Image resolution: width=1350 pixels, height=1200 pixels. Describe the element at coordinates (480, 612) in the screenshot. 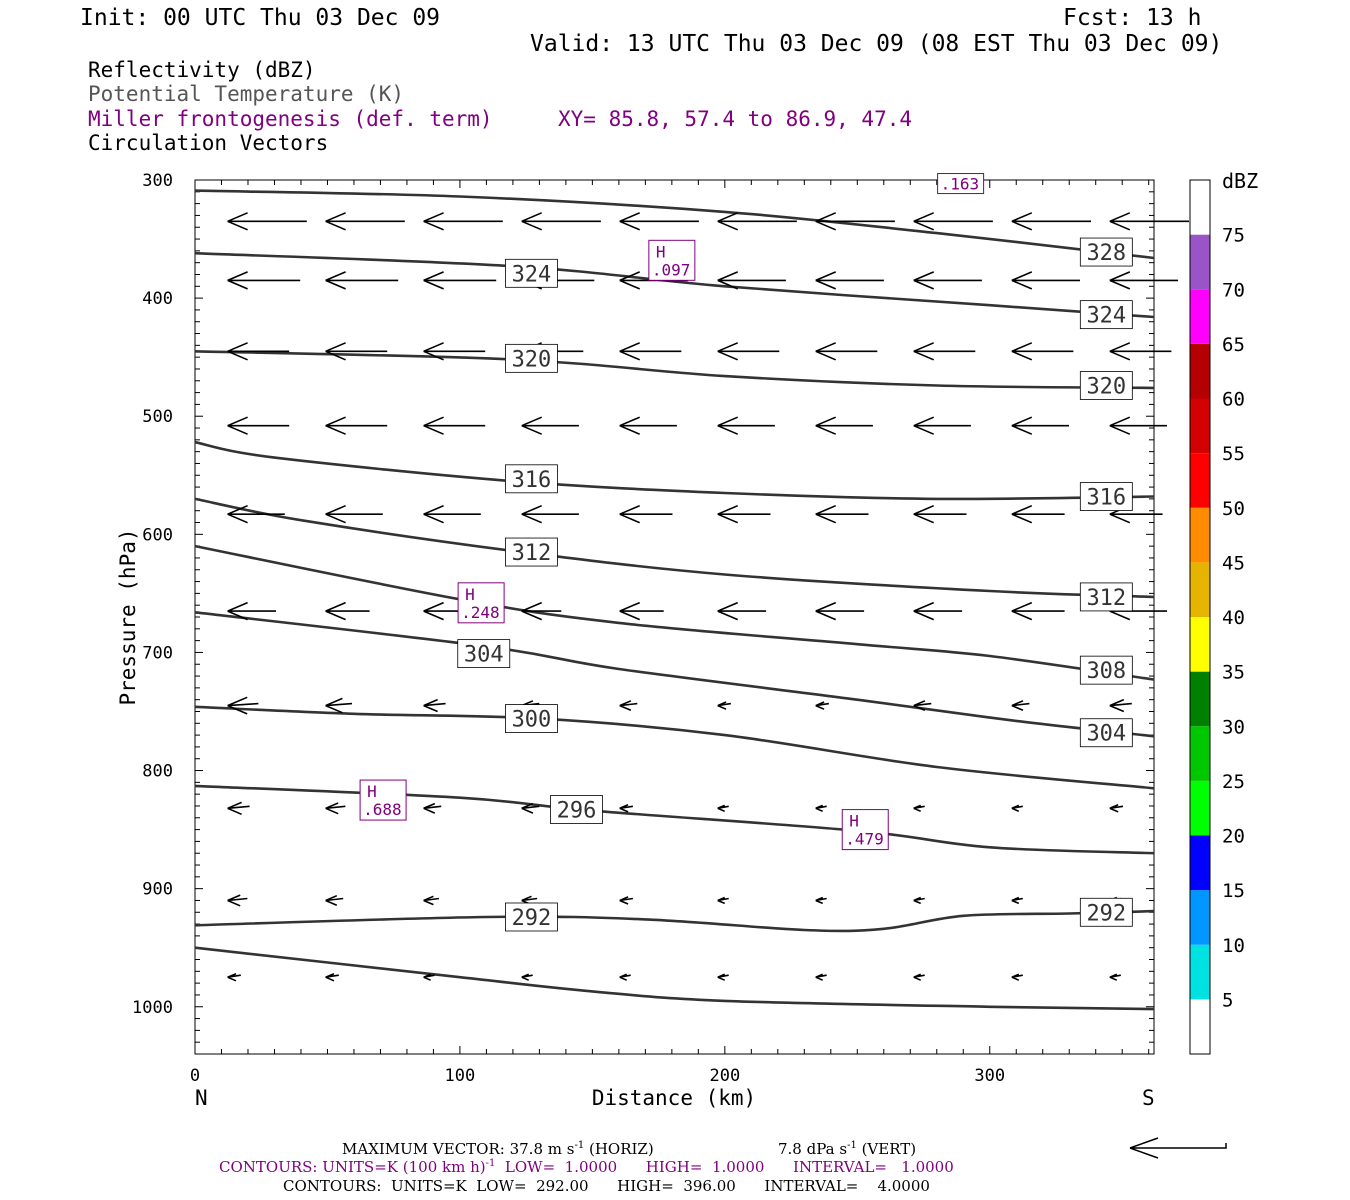

I see `frontogenesis-high-value: .248` at that location.